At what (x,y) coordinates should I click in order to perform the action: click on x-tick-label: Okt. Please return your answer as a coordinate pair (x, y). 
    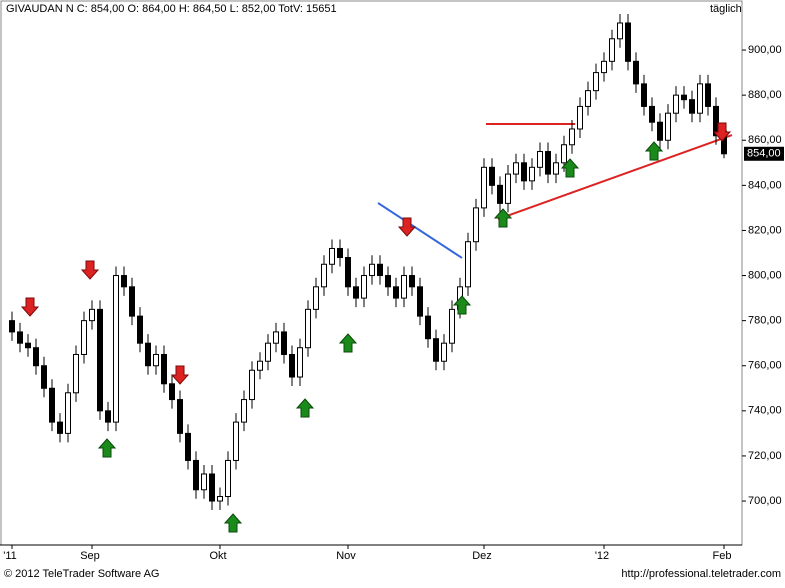
    Looking at the image, I should click on (217, 556).